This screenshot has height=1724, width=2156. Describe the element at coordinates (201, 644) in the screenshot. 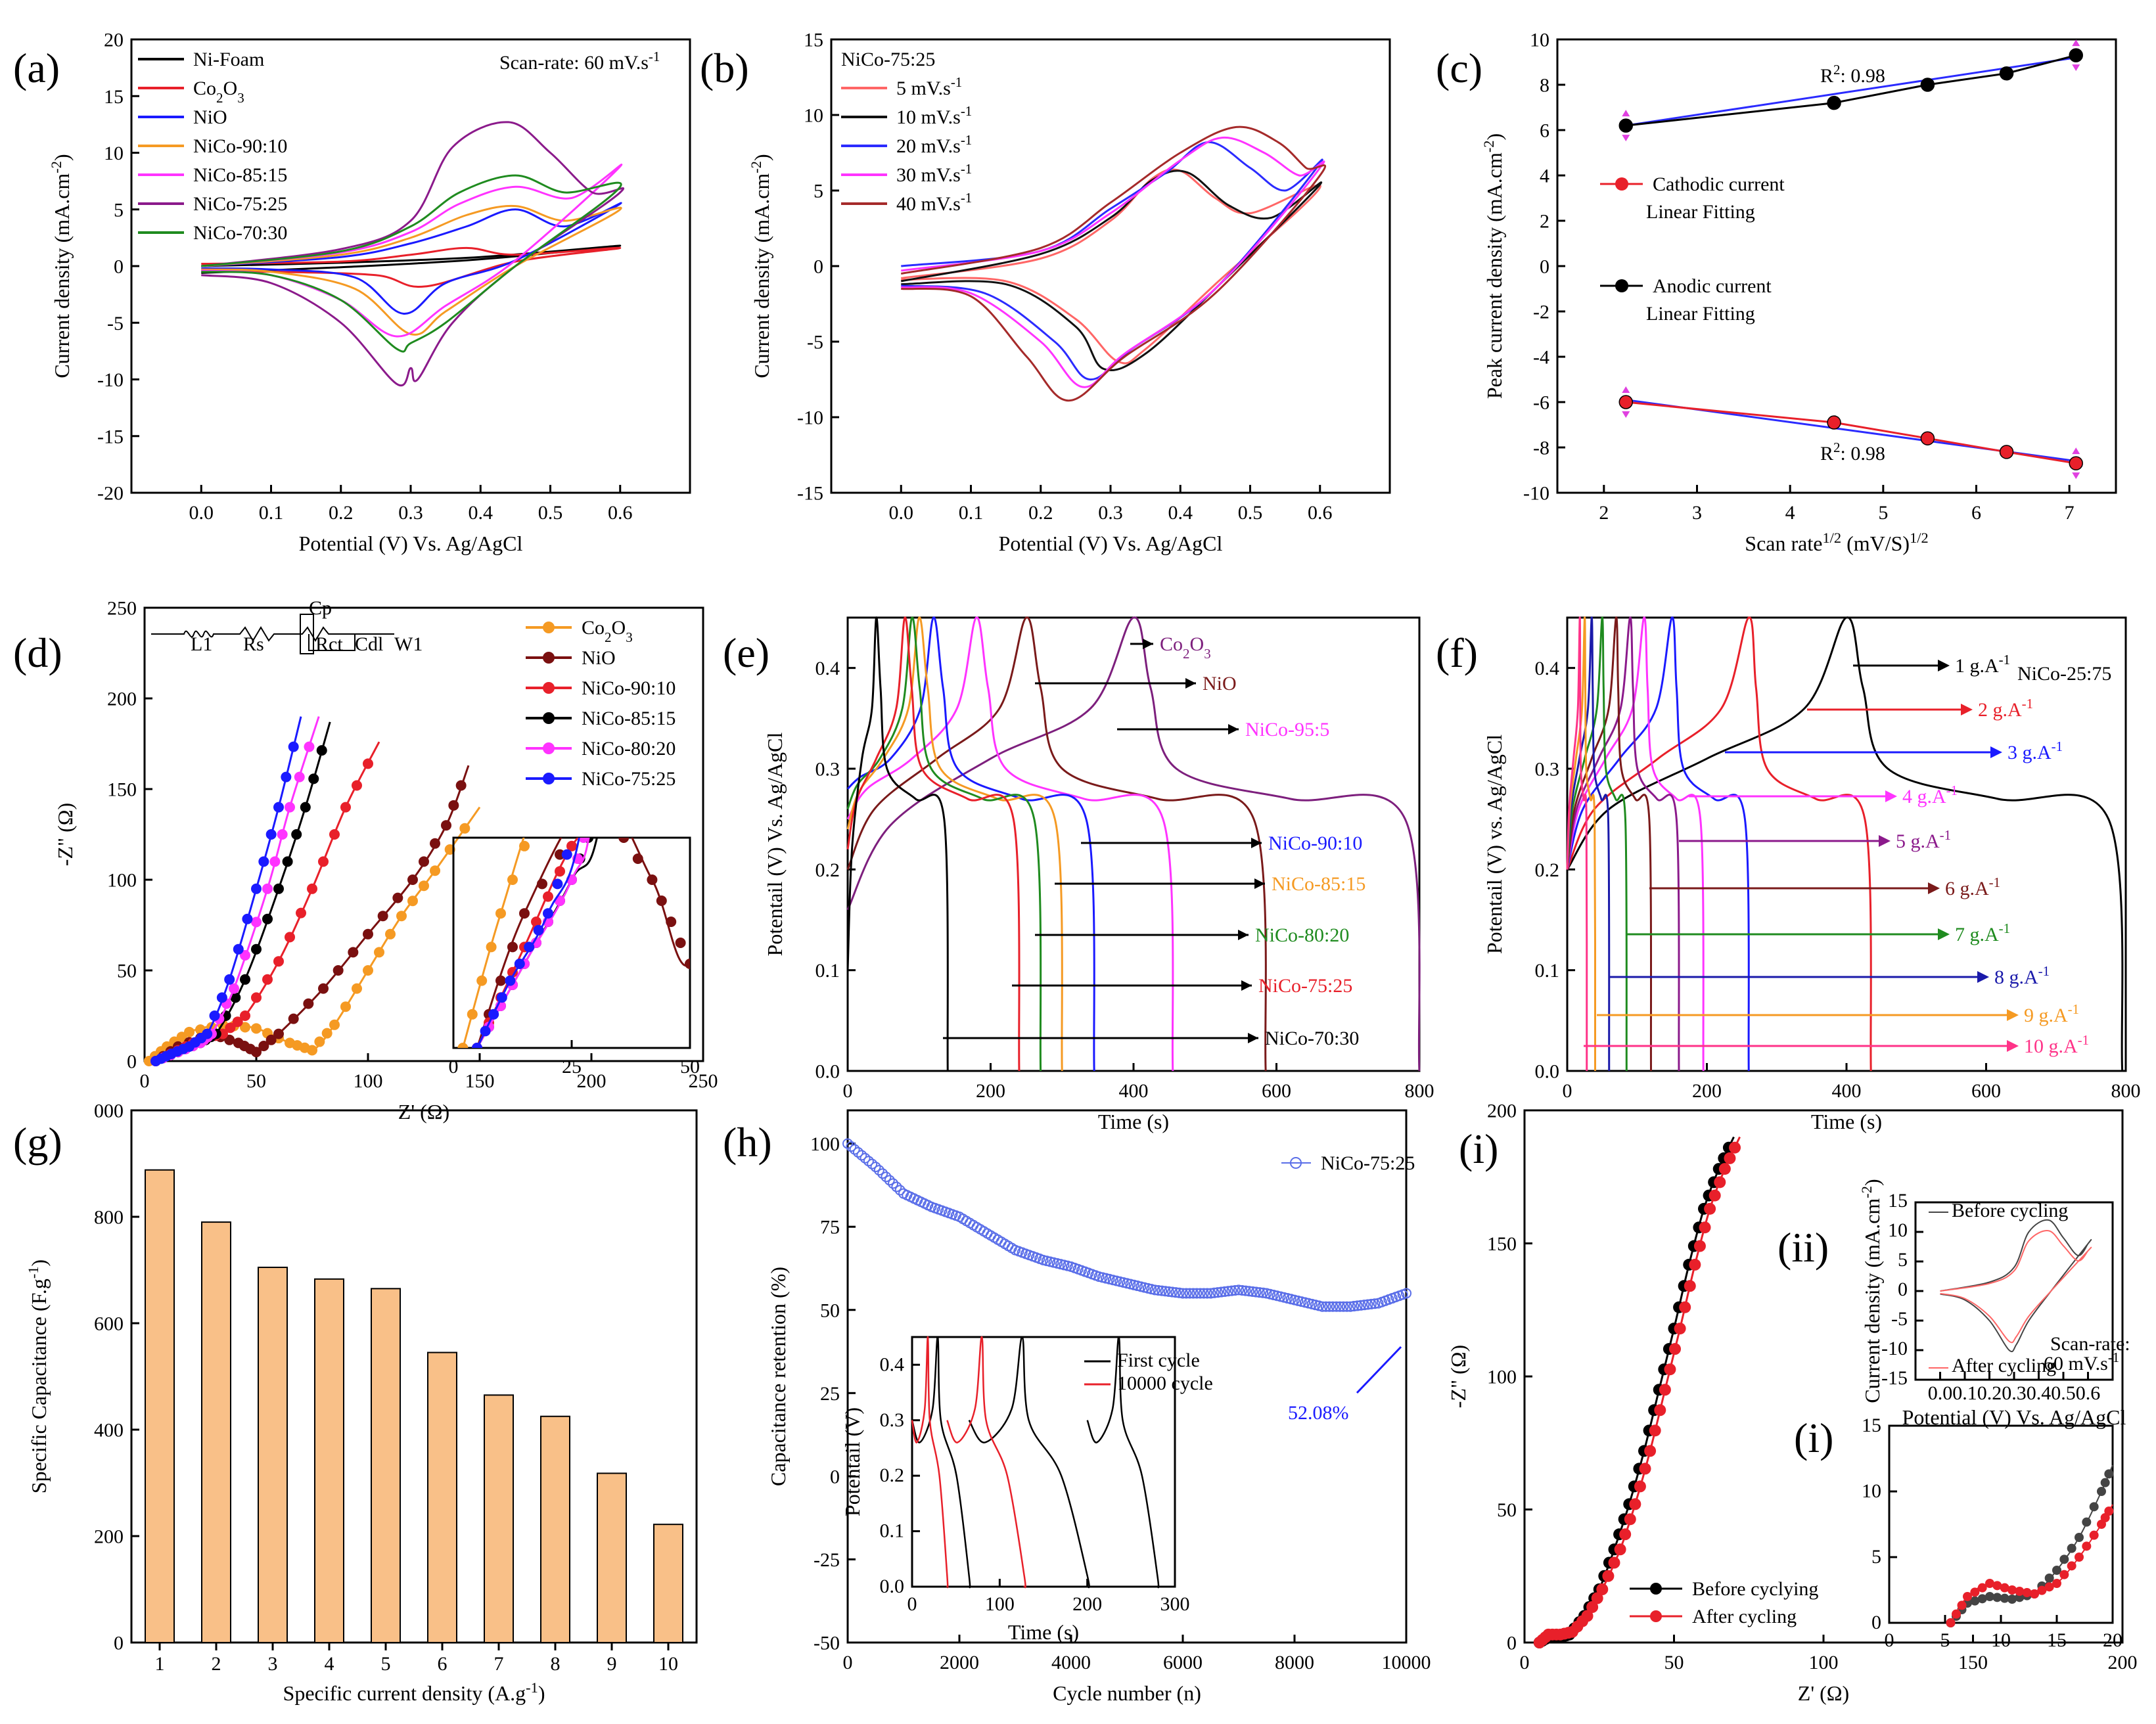

I see `circuit-label: L1` at that location.